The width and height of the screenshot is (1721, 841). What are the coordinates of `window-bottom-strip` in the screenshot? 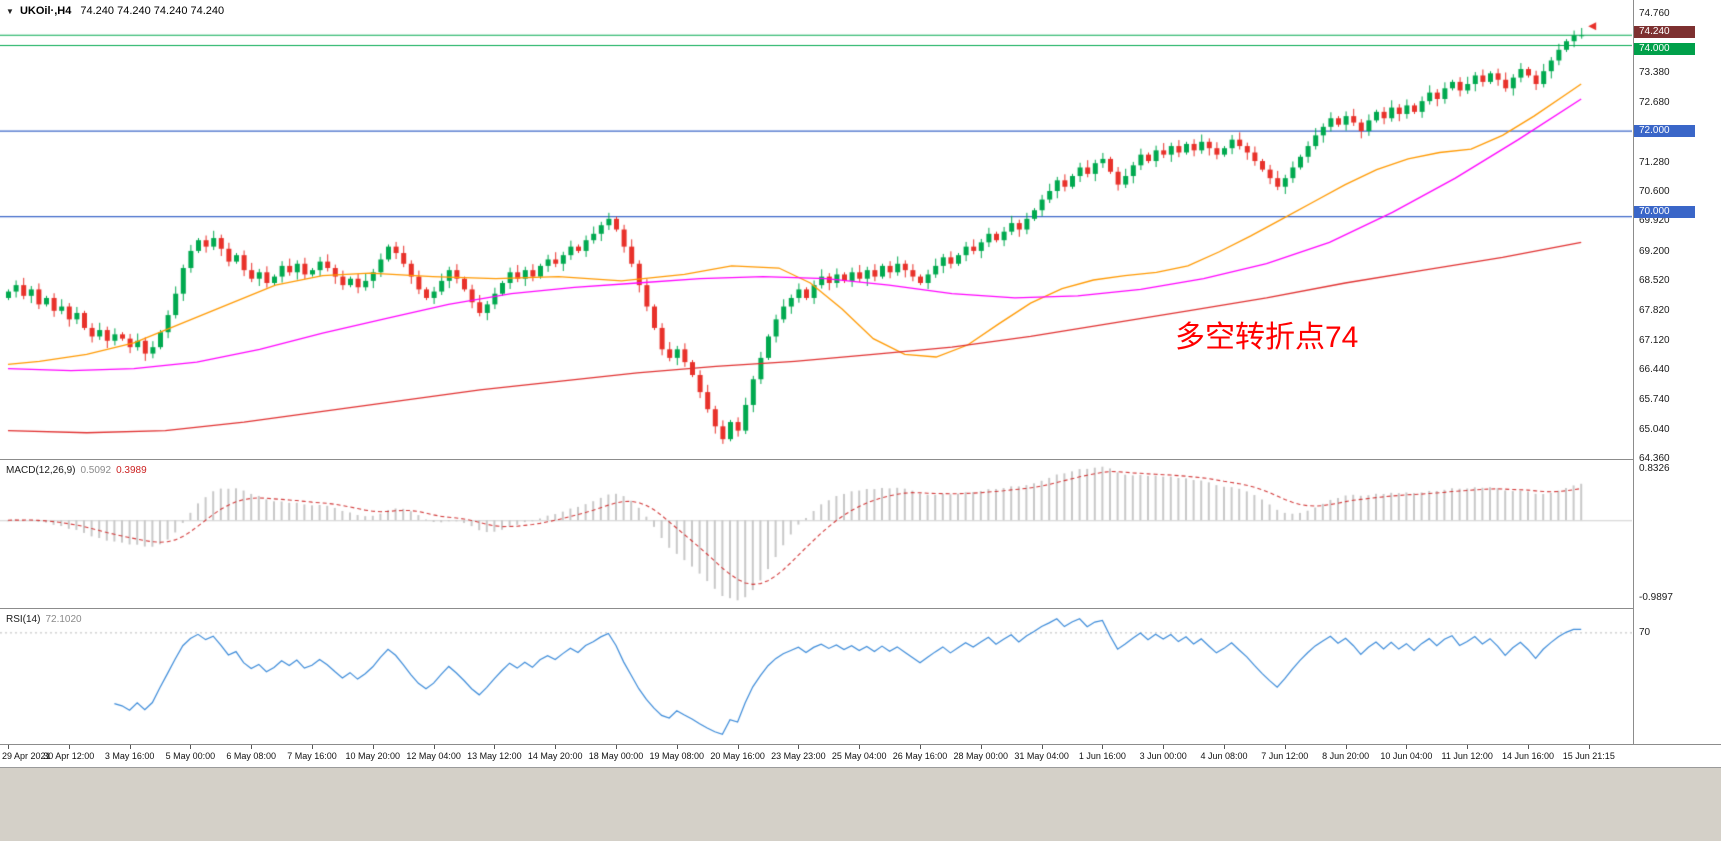 It's located at (860, 804).